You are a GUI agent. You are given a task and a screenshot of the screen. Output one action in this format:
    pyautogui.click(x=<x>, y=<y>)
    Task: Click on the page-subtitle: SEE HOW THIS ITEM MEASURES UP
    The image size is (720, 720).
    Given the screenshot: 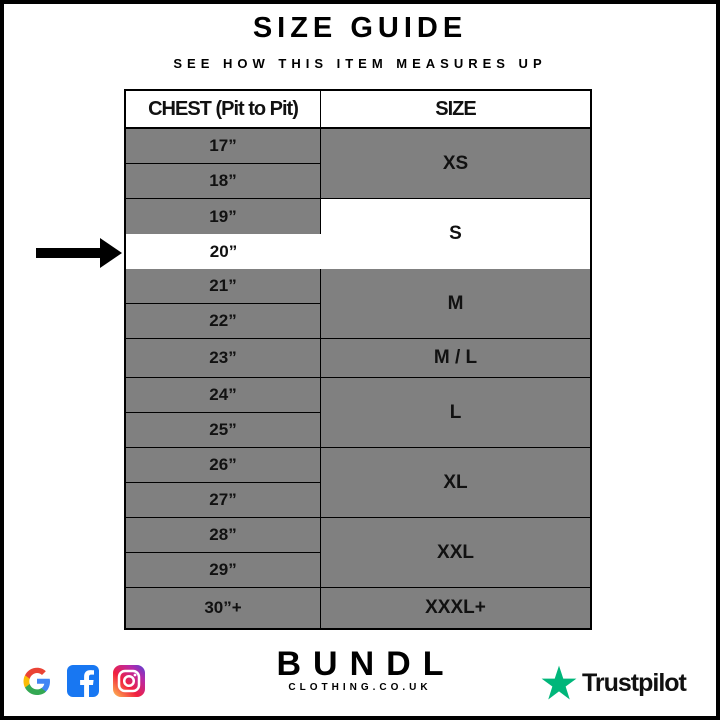 What is the action you would take?
    pyautogui.click(x=360, y=63)
    